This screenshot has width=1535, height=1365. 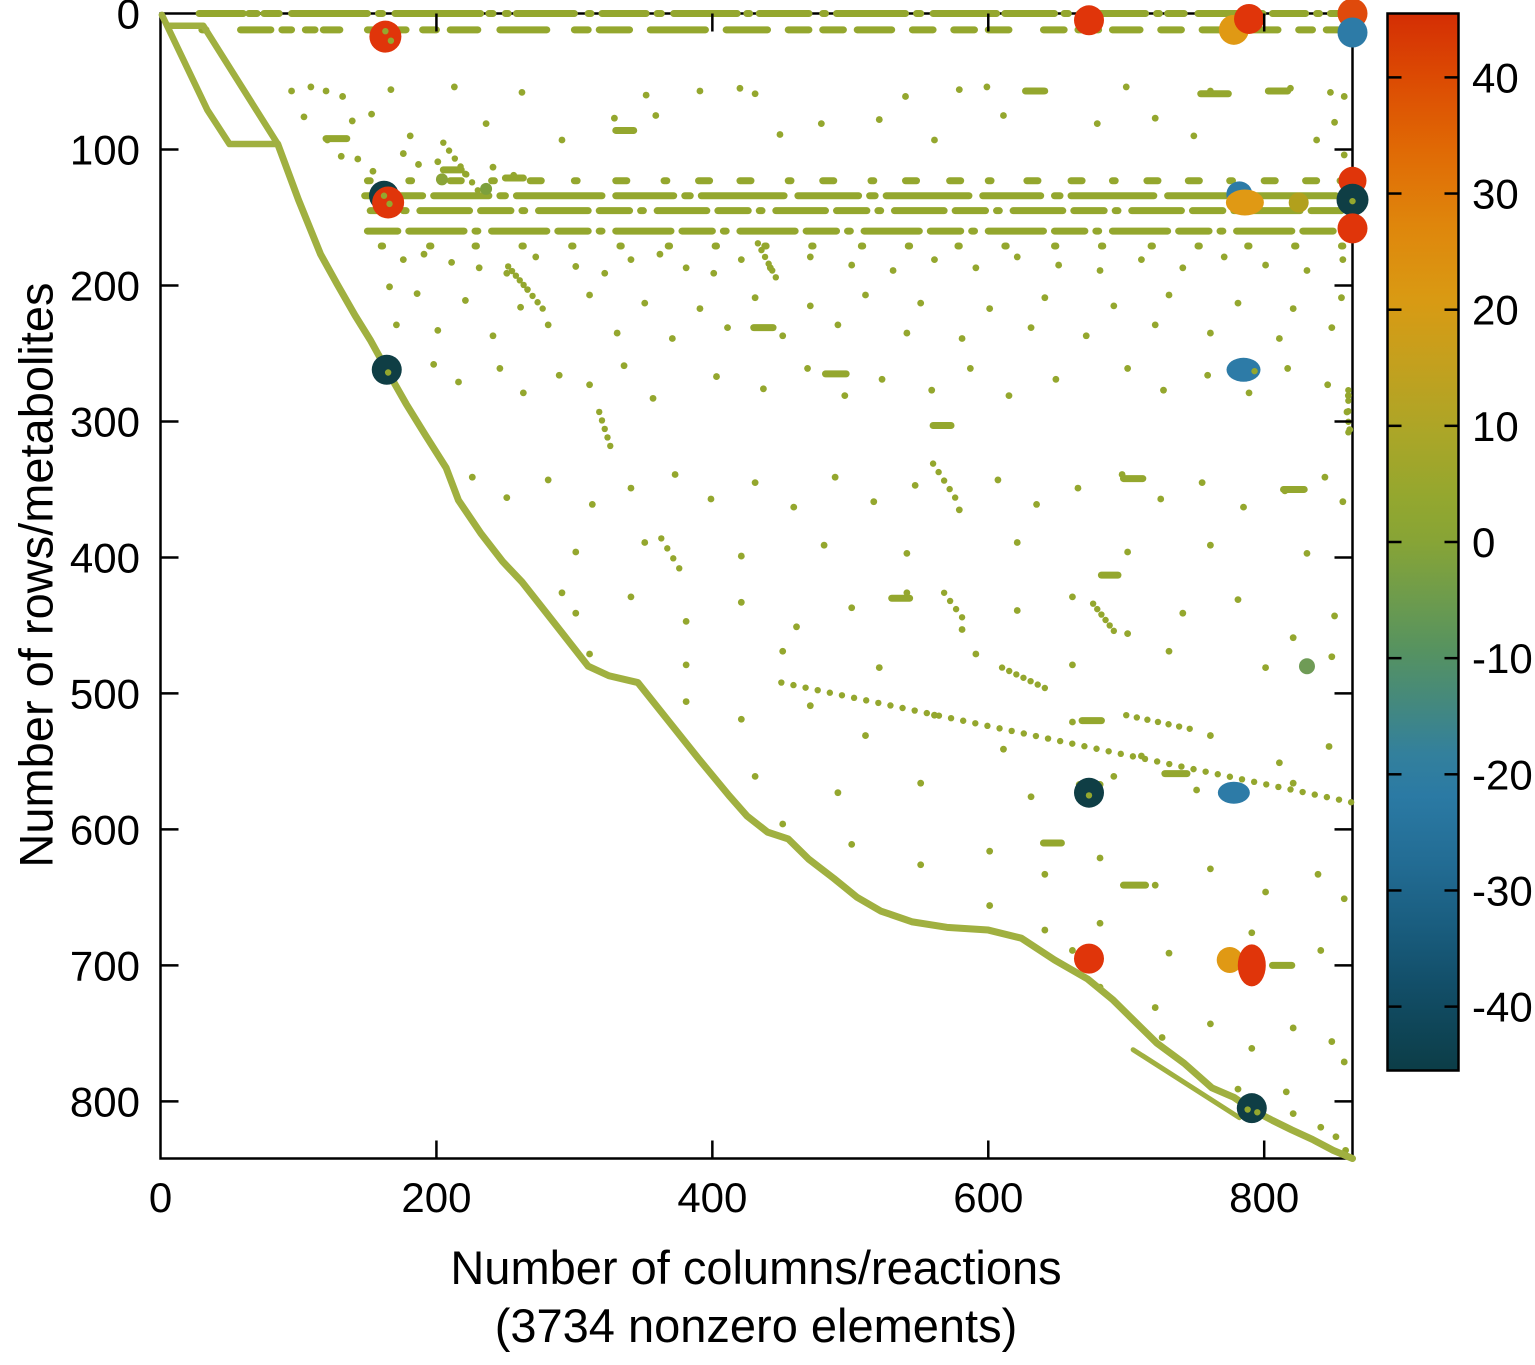 I want to click on y-tick-label: 400, so click(x=105, y=557).